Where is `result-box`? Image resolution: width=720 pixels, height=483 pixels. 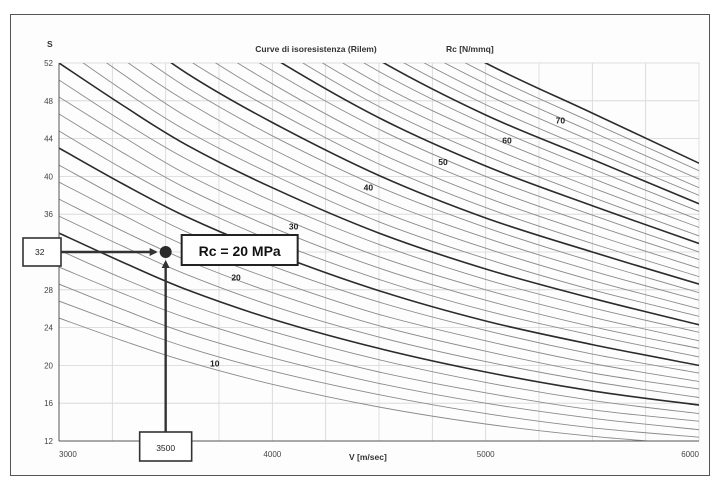 result-box is located at coordinates (239, 250).